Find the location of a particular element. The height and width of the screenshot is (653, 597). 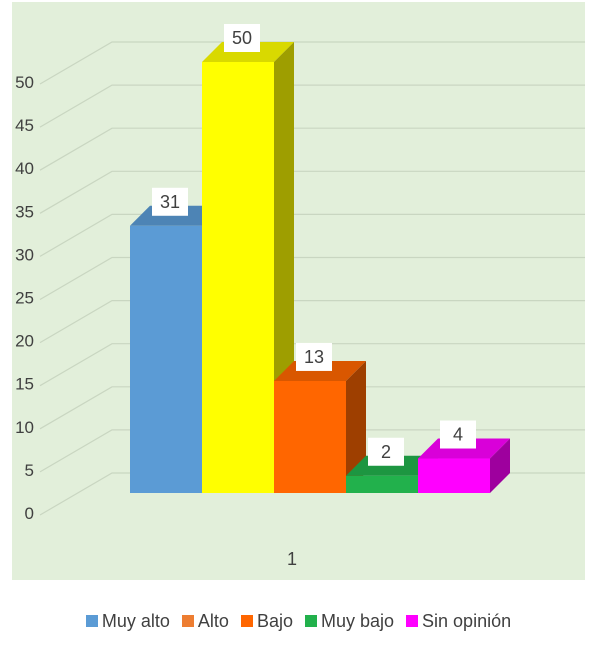

chart-legend: Muy alto Alto Bajo Muy bajo Sin opinión is located at coordinates (298, 621).